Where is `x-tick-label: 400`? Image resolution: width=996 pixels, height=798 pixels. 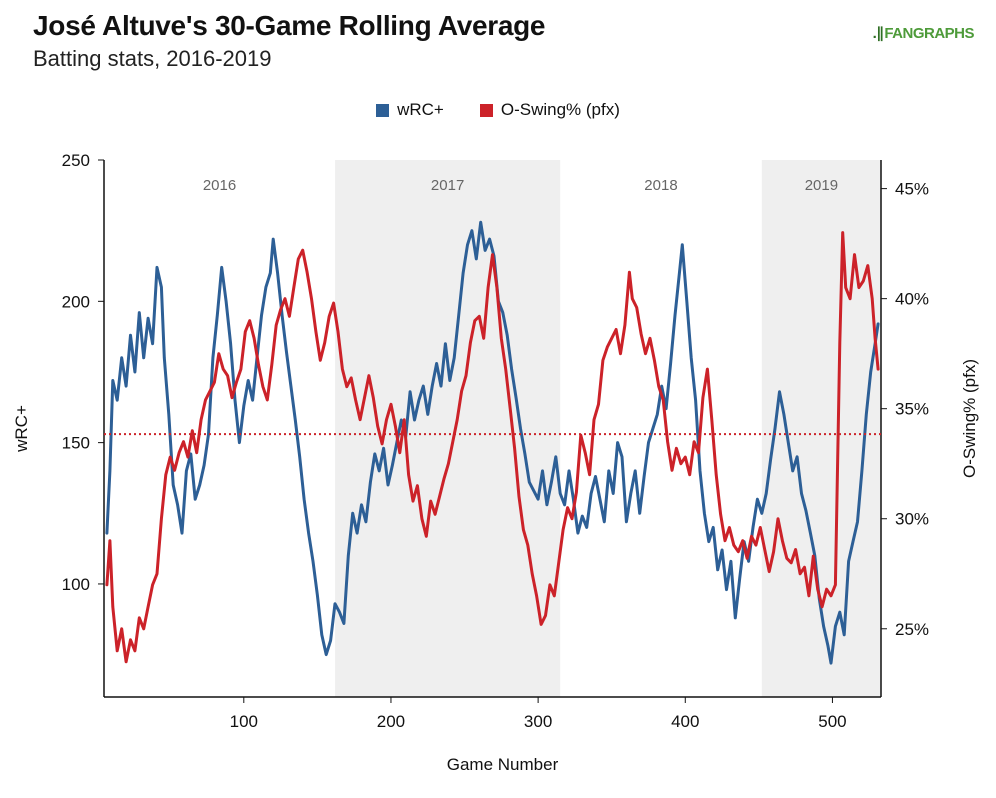 x-tick-label: 400 is located at coordinates (685, 721).